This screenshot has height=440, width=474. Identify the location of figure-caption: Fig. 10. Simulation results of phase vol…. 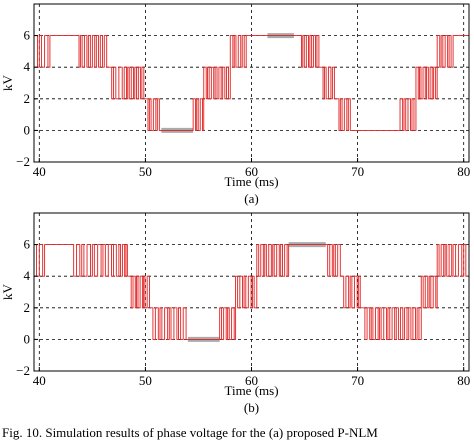
(190, 432).